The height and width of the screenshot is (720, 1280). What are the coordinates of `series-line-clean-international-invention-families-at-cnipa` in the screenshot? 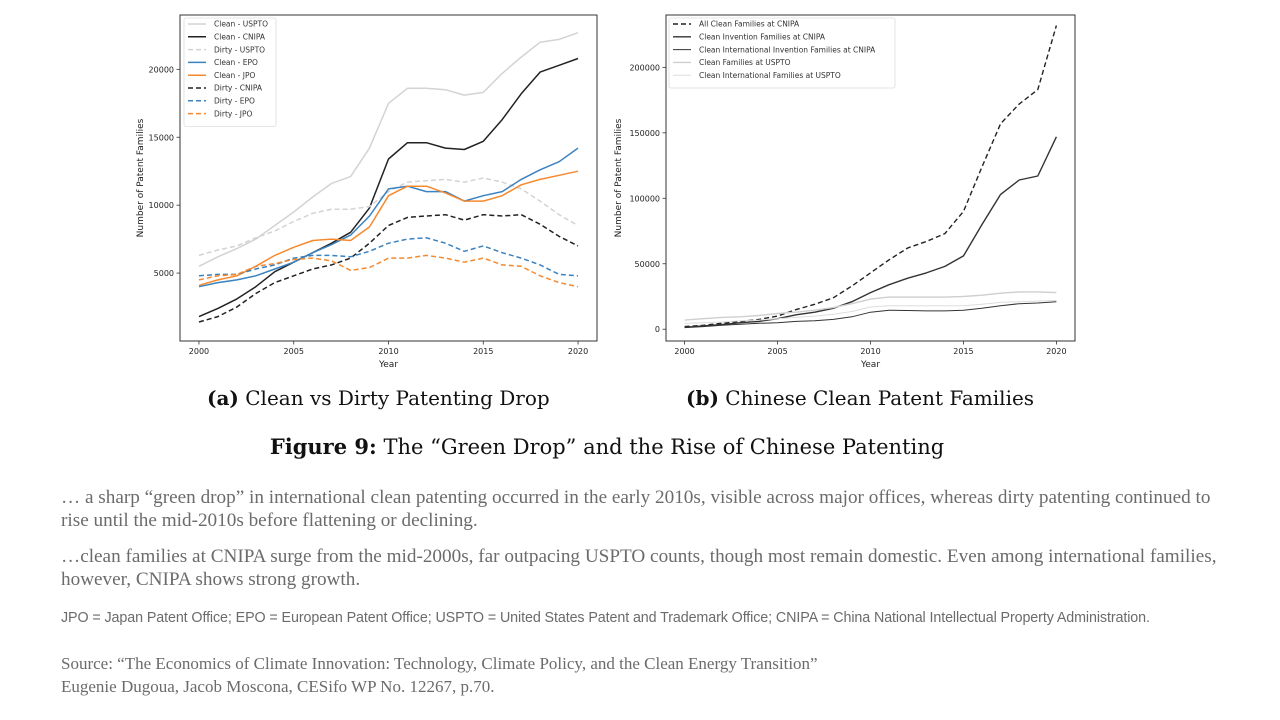 It's located at (870, 315).